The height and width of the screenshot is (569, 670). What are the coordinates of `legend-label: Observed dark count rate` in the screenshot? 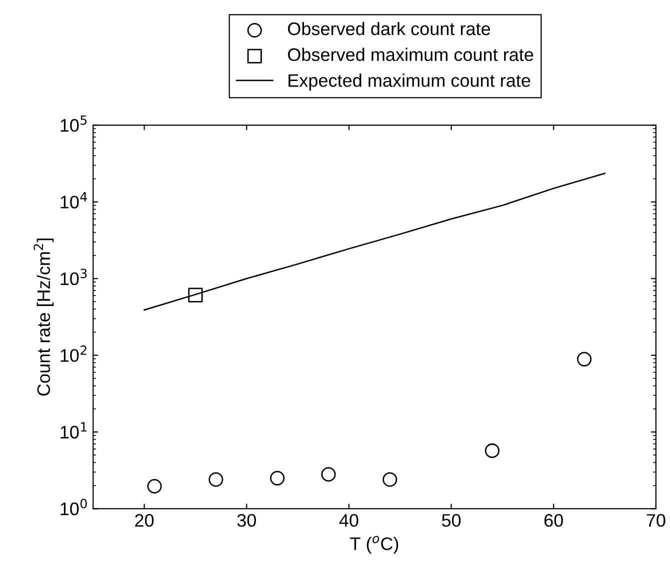 It's located at (389, 29).